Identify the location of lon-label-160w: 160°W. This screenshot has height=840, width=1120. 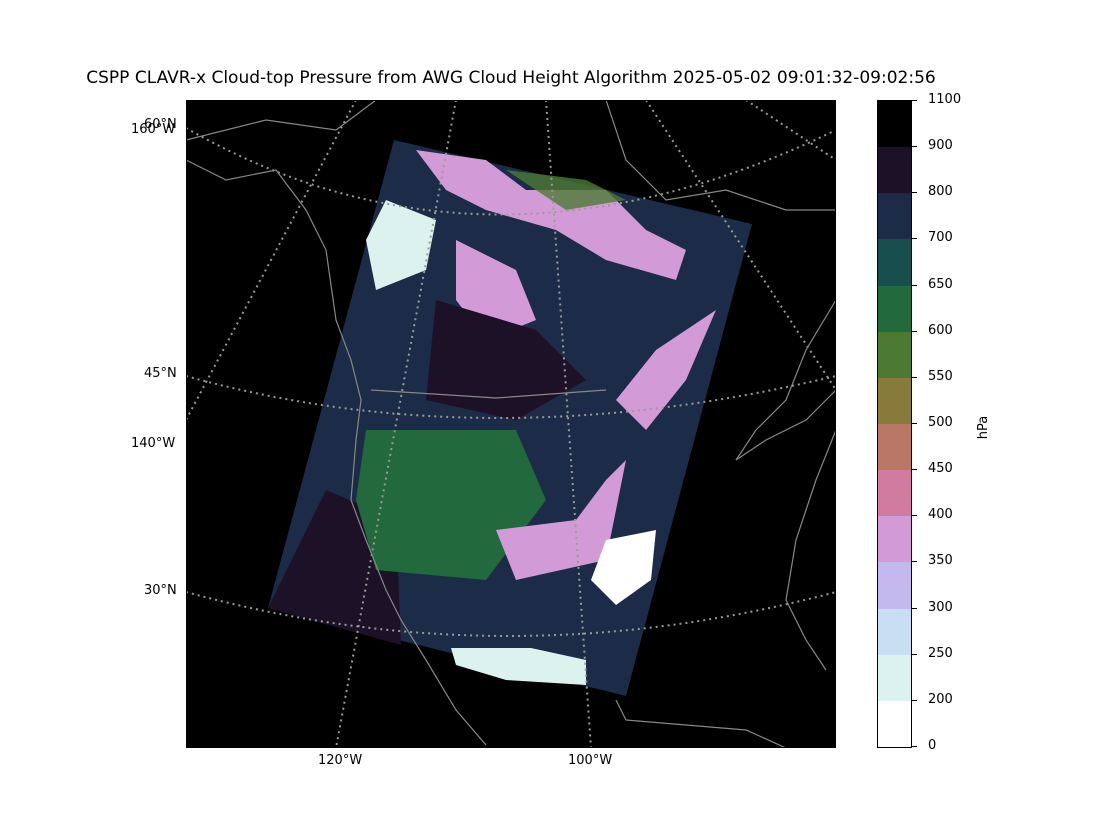
(153, 129).